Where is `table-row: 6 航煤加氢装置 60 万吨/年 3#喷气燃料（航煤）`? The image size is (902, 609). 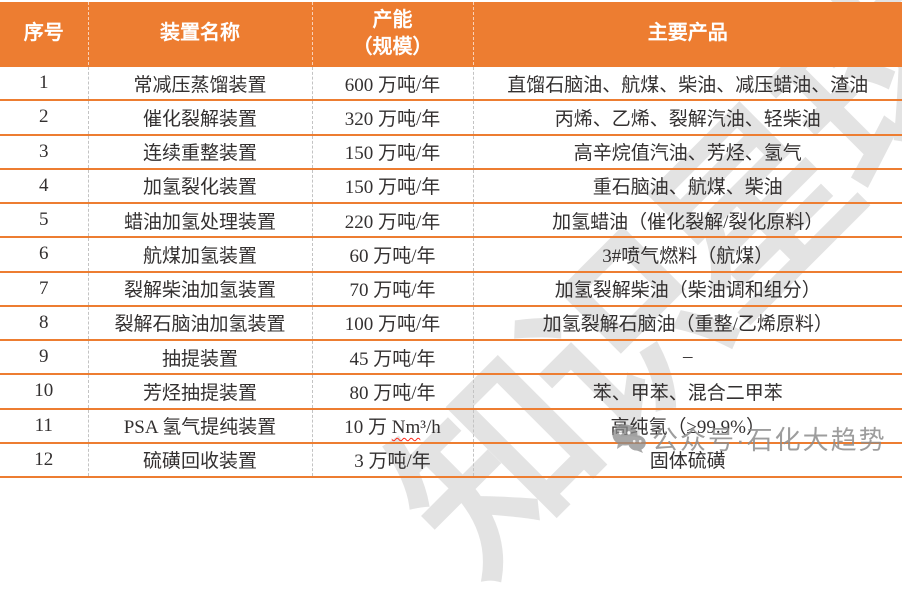 table-row: 6 航煤加氢装置 60 万吨/年 3#喷气燃料（航煤） is located at coordinates (451, 255).